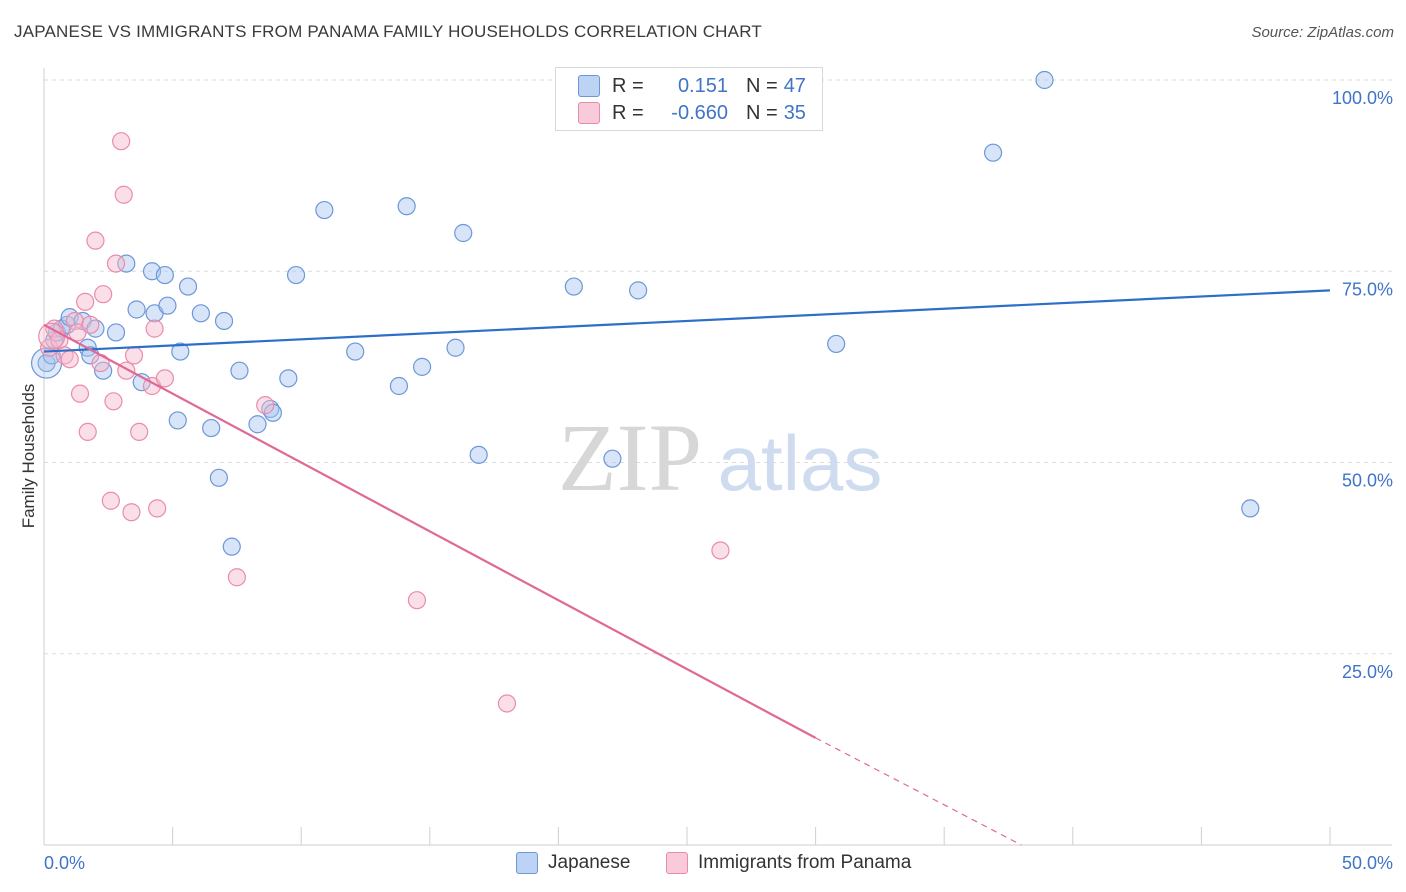 This screenshot has width=1406, height=892. I want to click on legend-r-value: -0.660, so click(699, 112).